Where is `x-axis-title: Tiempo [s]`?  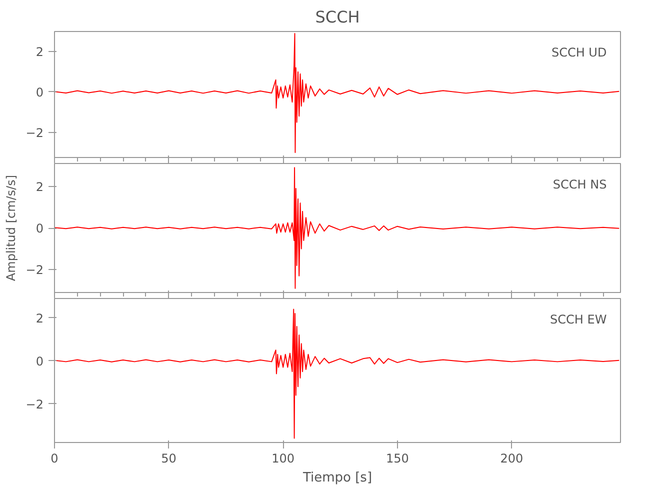 x-axis-title: Tiempo [s] is located at coordinates (337, 478).